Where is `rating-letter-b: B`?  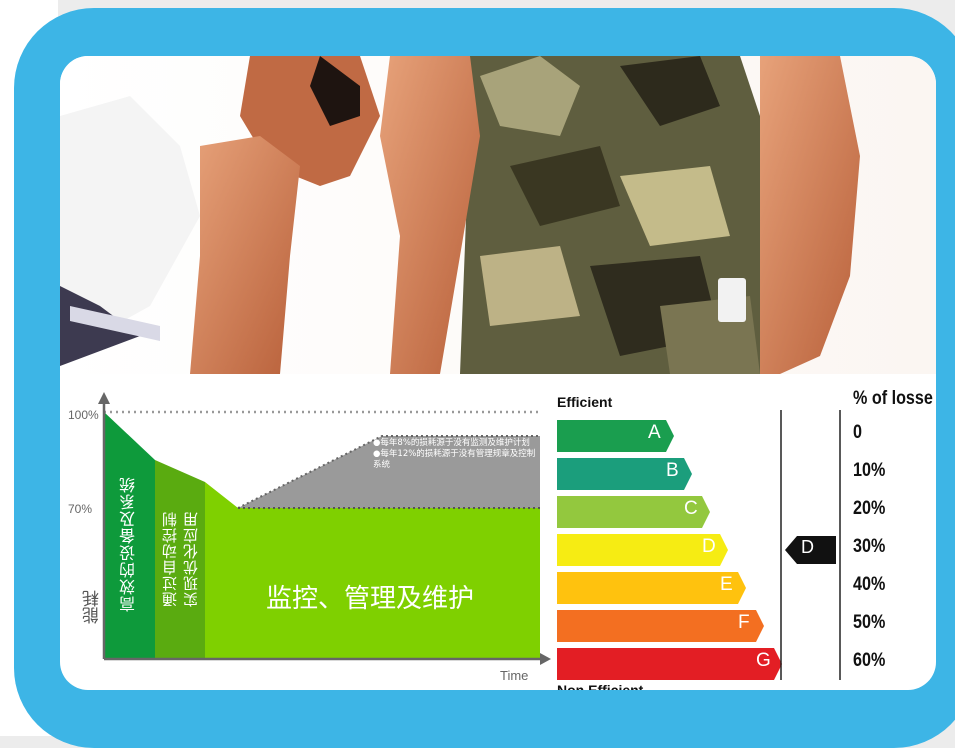
rating-letter-b: B is located at coordinates (672, 470).